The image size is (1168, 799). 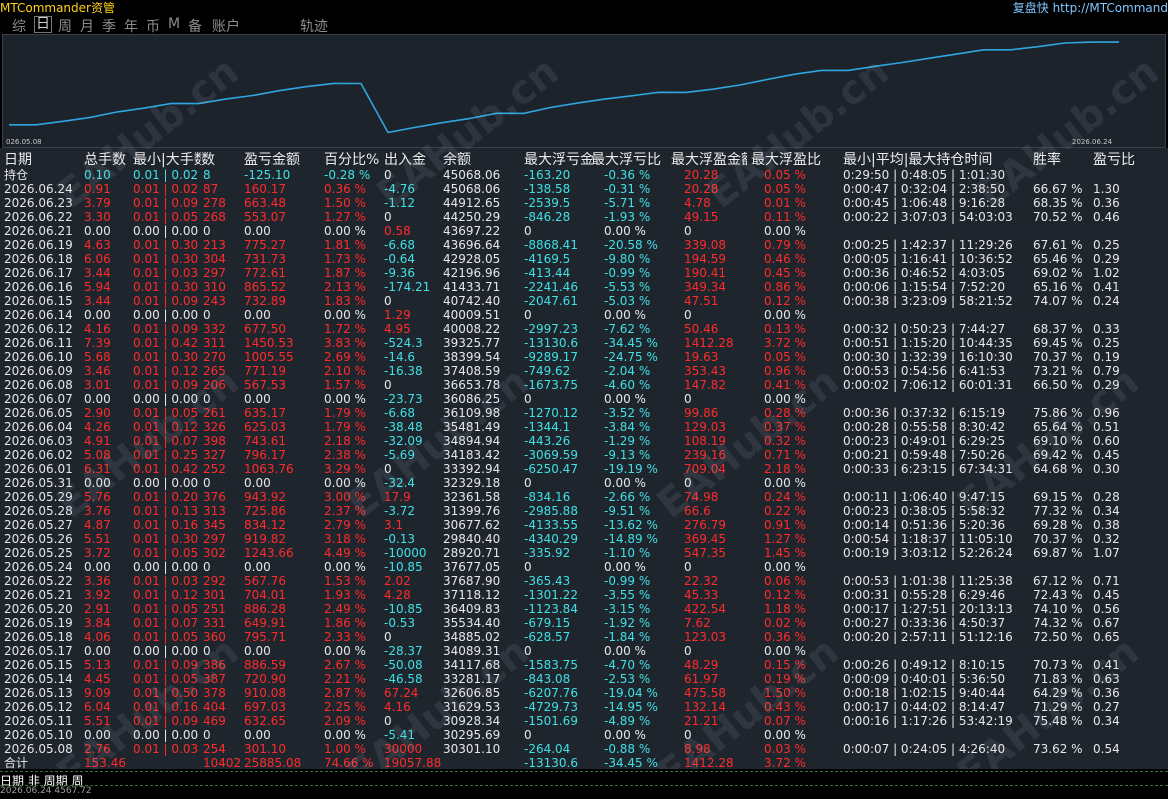 What do you see at coordinates (153, 27) in the screenshot?
I see `tab-6: 币` at bounding box center [153, 27].